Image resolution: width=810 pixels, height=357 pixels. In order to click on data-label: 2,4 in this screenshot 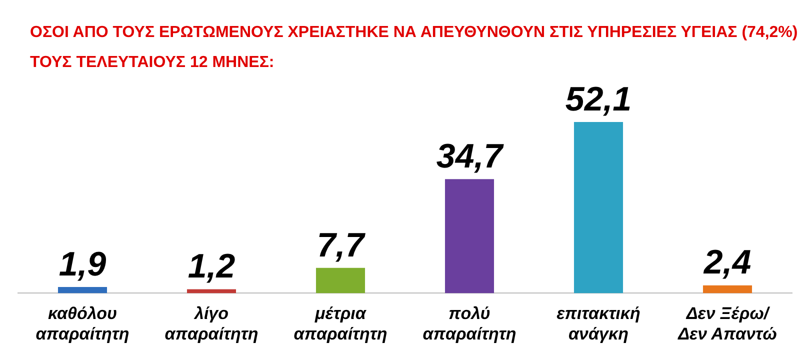, I will do `click(727, 263)`.